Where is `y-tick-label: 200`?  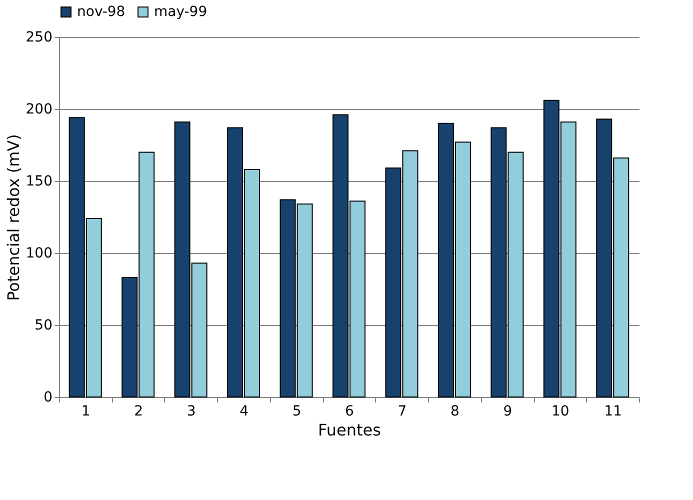 y-tick-label: 200 is located at coordinates (39, 110).